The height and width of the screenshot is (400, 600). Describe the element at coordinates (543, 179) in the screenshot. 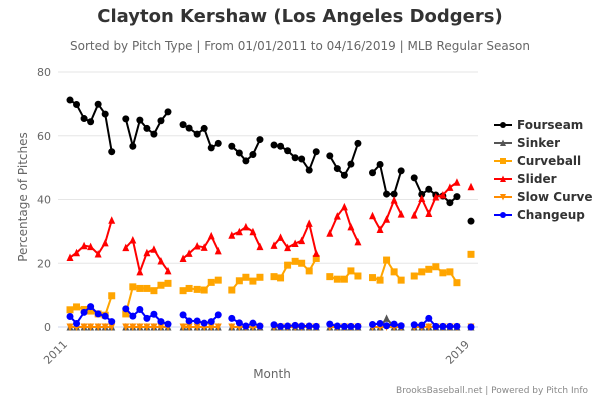

I see `legend-item-slider: Slider` at that location.